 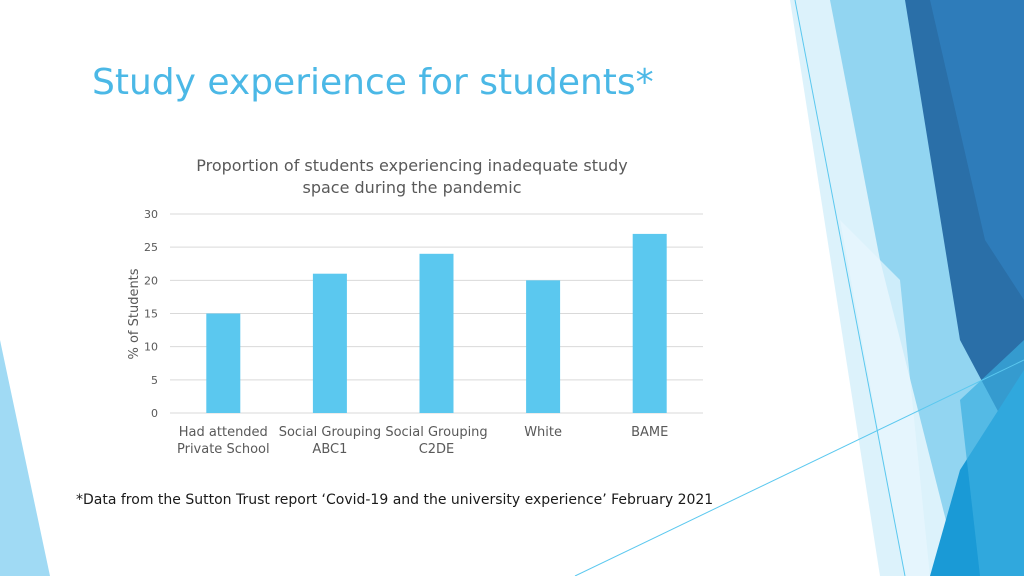 What do you see at coordinates (151, 347) in the screenshot?
I see `y-tick-label: 10` at bounding box center [151, 347].